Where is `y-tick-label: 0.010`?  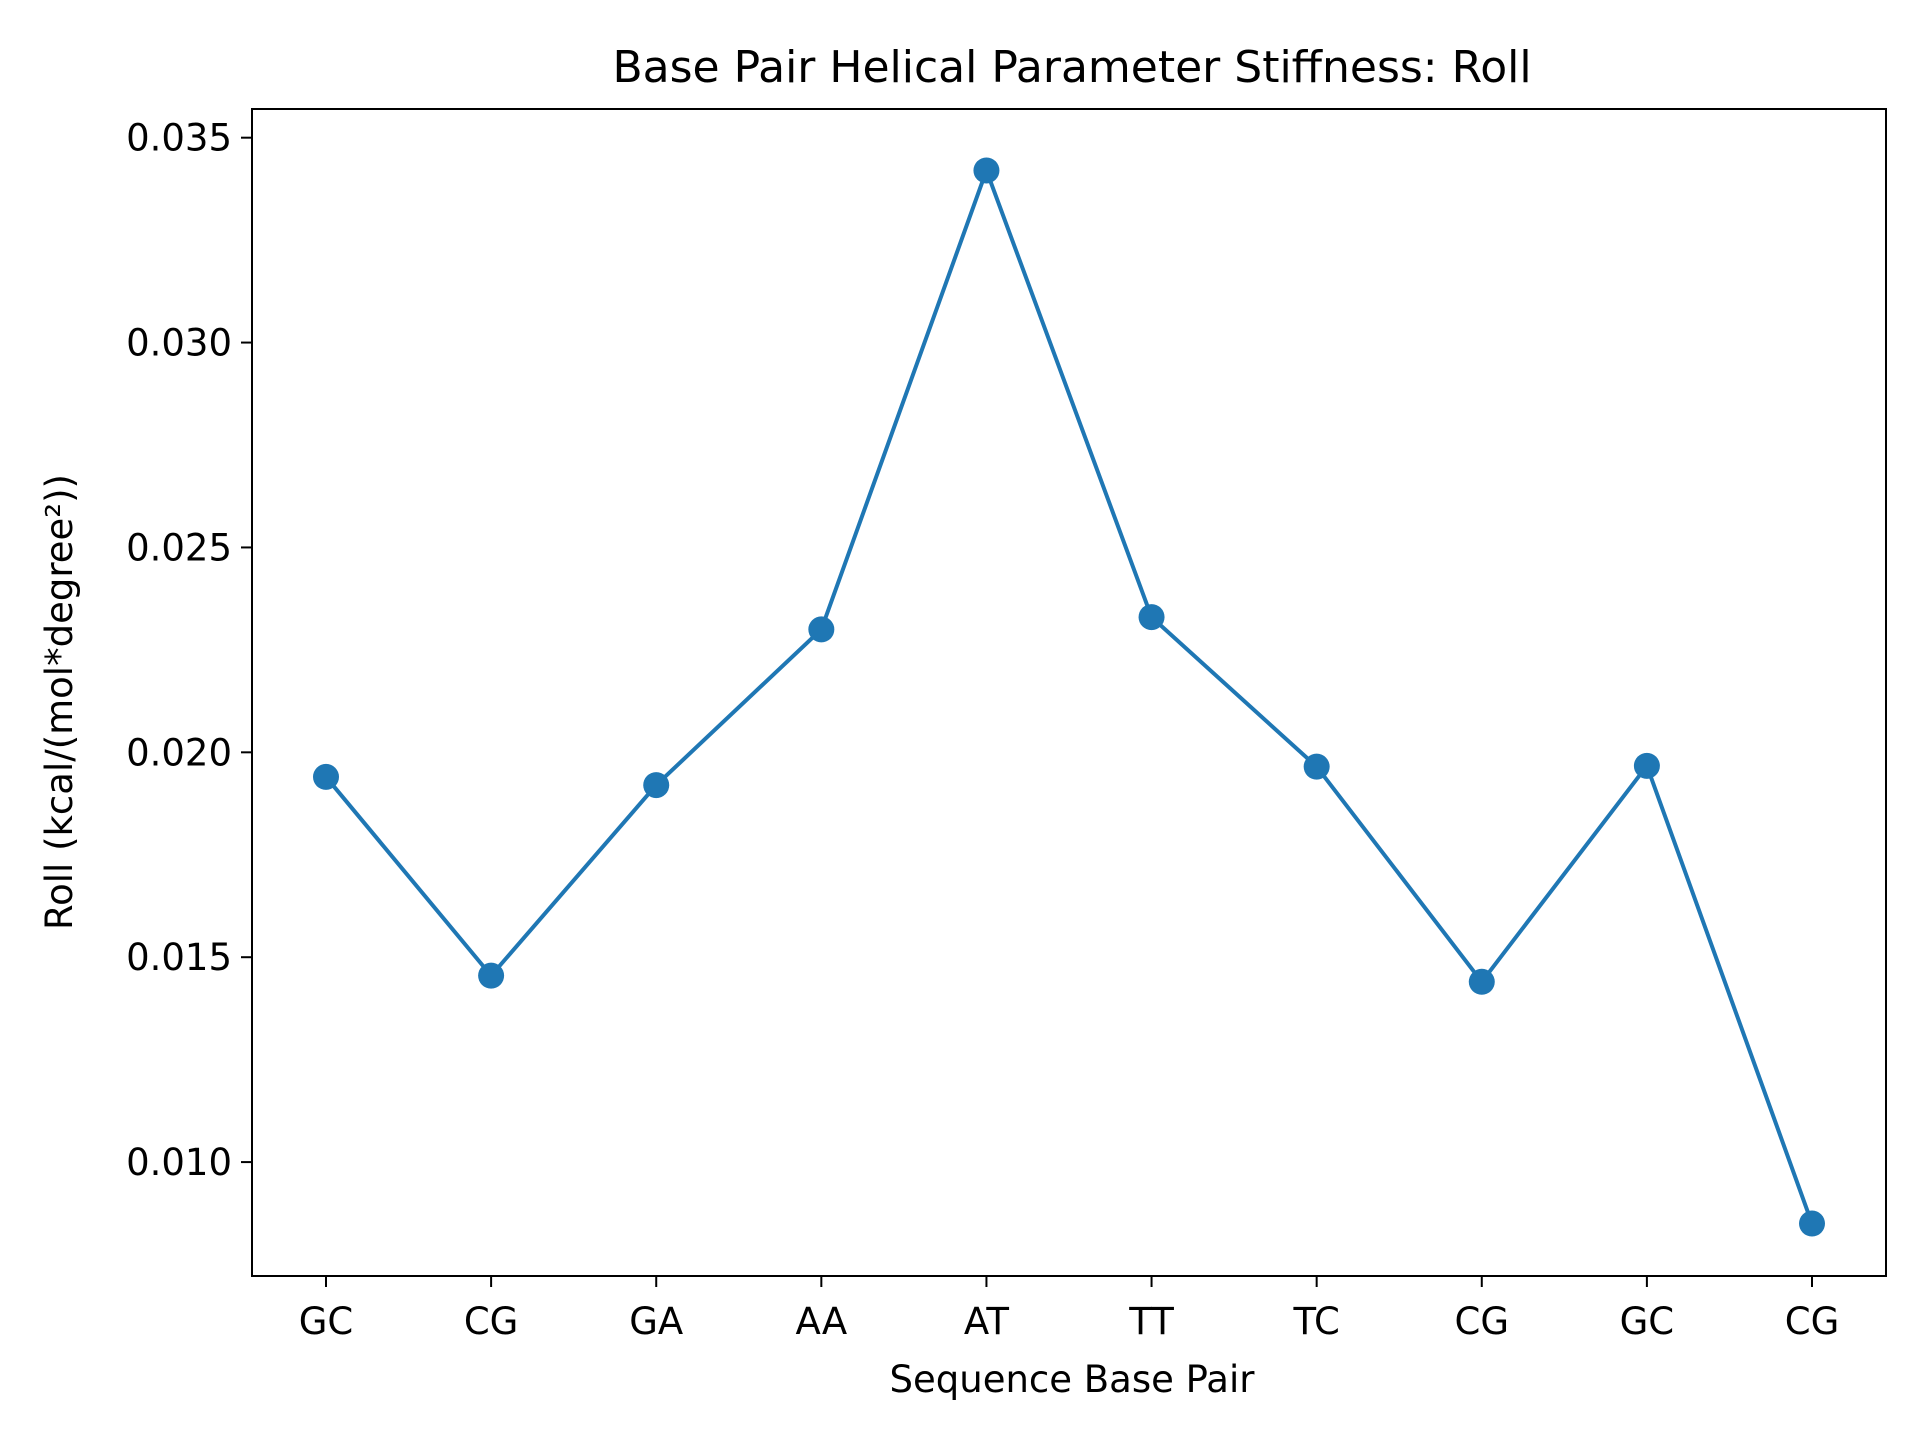 y-tick-label: 0.010 is located at coordinates (179, 1162).